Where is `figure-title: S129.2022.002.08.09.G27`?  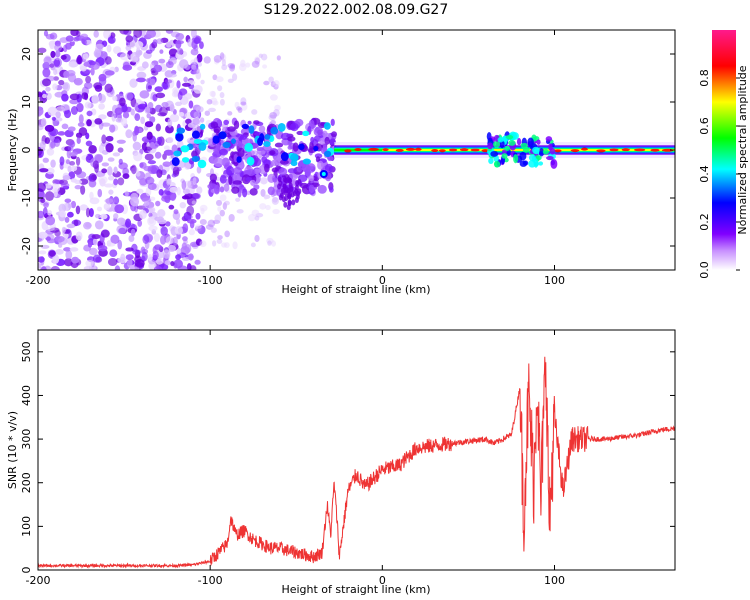 figure-title: S129.2022.002.08.09.G27 is located at coordinates (356, 10).